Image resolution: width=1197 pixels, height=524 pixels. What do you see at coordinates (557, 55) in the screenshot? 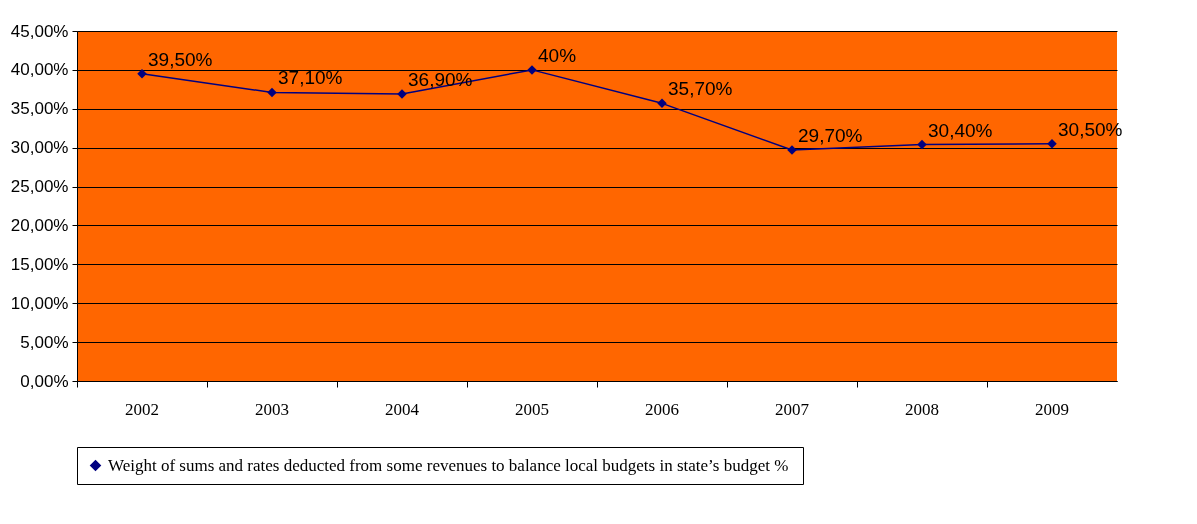
I see `data-label: 40%` at bounding box center [557, 55].